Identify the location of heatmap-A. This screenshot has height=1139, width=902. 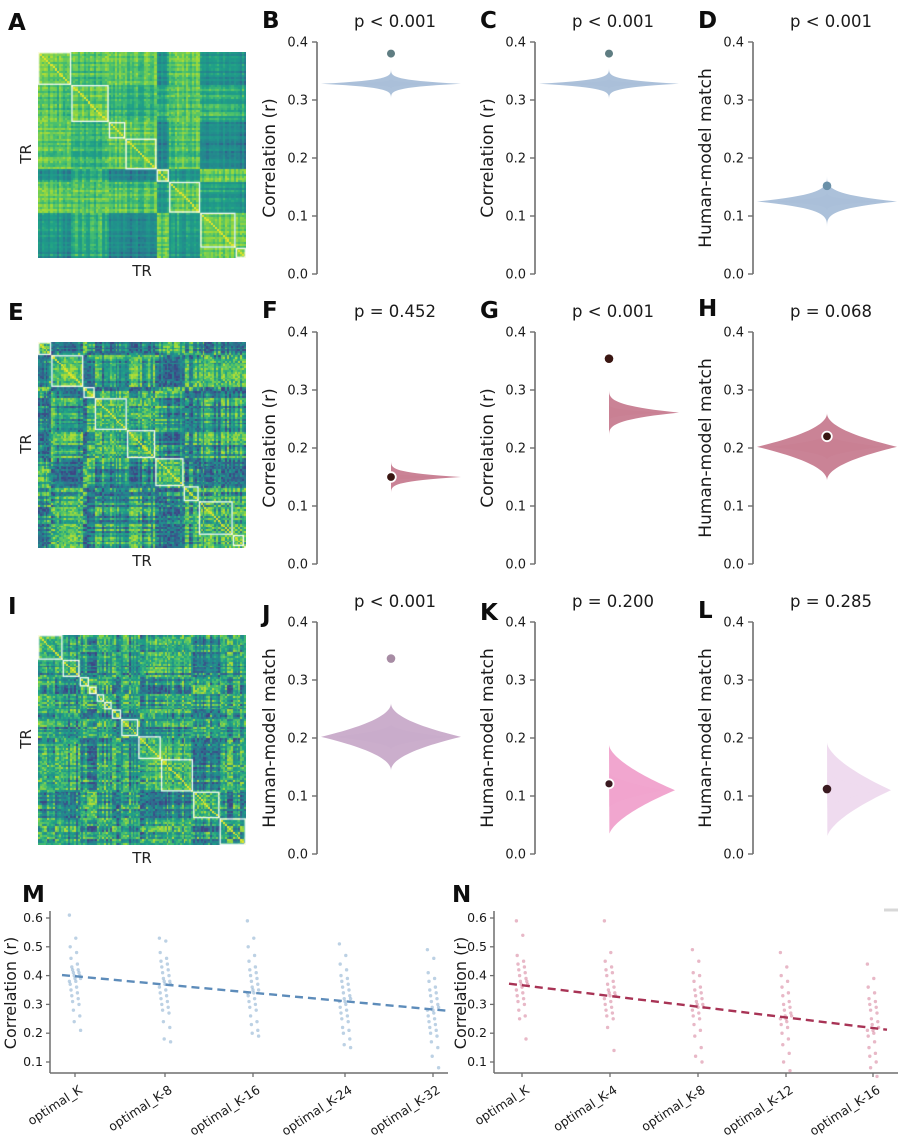
(142, 155).